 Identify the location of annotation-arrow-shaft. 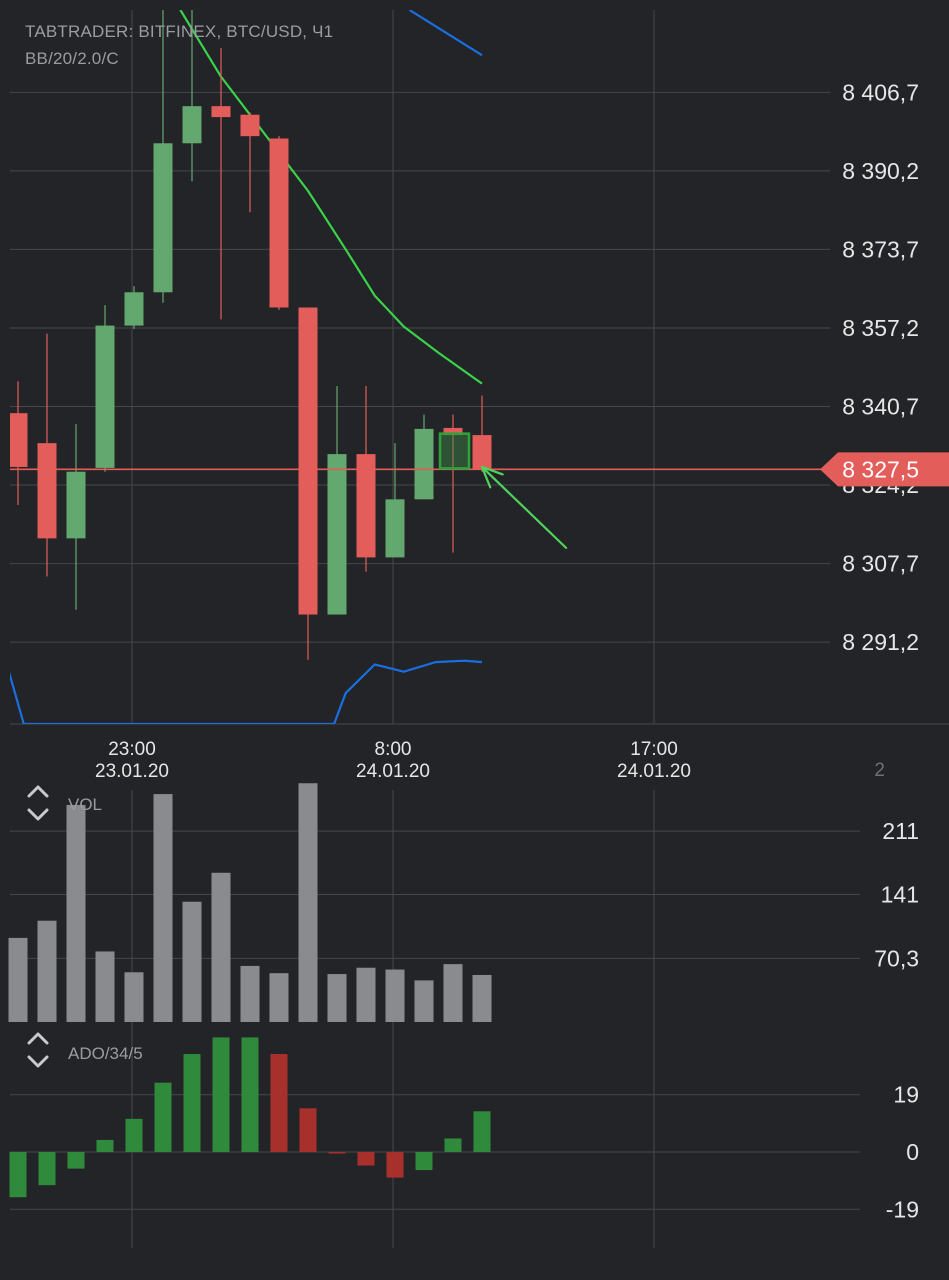
(524, 507).